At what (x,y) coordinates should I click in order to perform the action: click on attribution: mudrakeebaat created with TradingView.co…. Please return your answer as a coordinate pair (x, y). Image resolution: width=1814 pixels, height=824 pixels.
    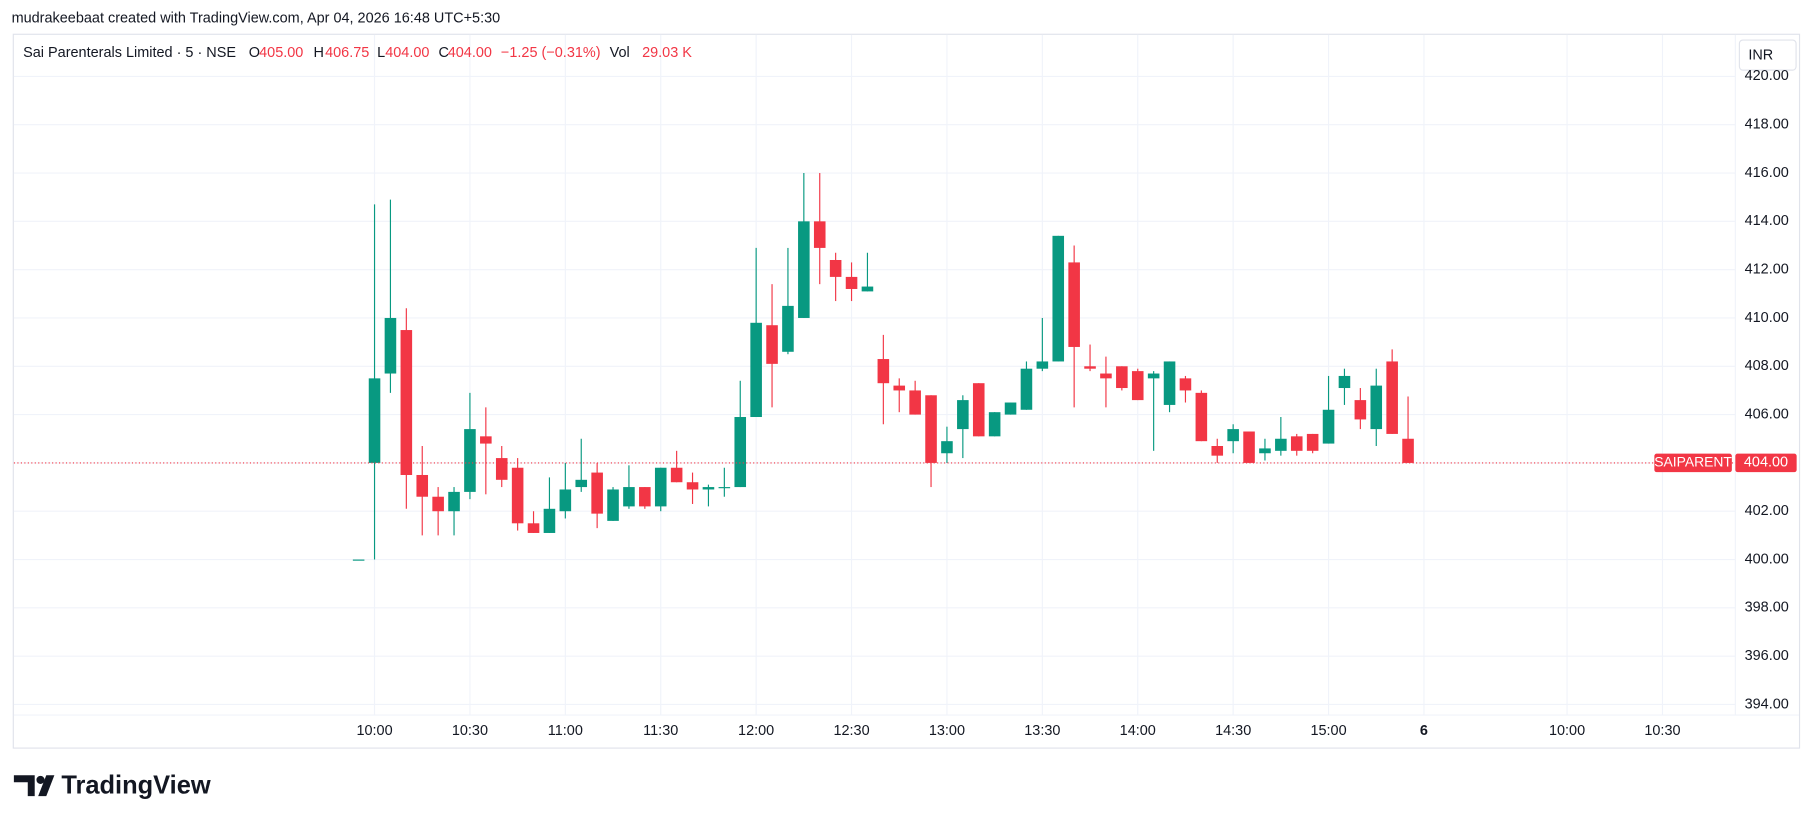
    Looking at the image, I should click on (256, 18).